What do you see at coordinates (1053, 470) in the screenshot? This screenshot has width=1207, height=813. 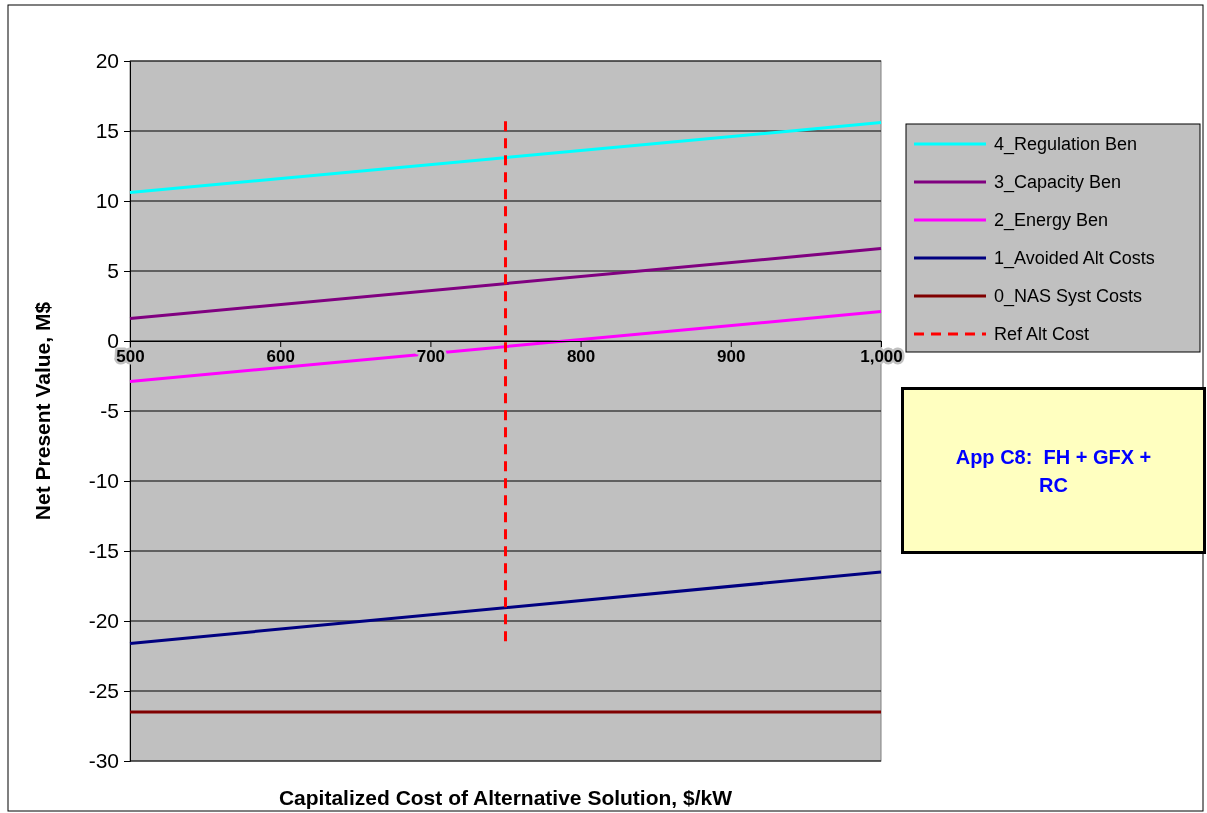 I see `text: App C8: FH + GFX + RC` at bounding box center [1053, 470].